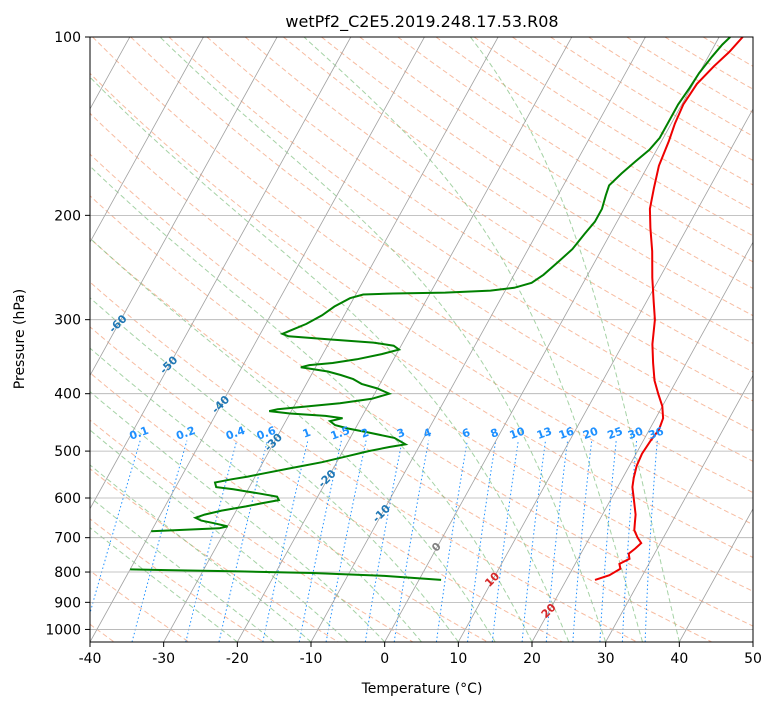 This screenshot has height=708, width=775. Describe the element at coordinates (421, 22) in the screenshot. I see `chart-title: wetPf2_C2E5.2019.248.17.53.R08` at that location.